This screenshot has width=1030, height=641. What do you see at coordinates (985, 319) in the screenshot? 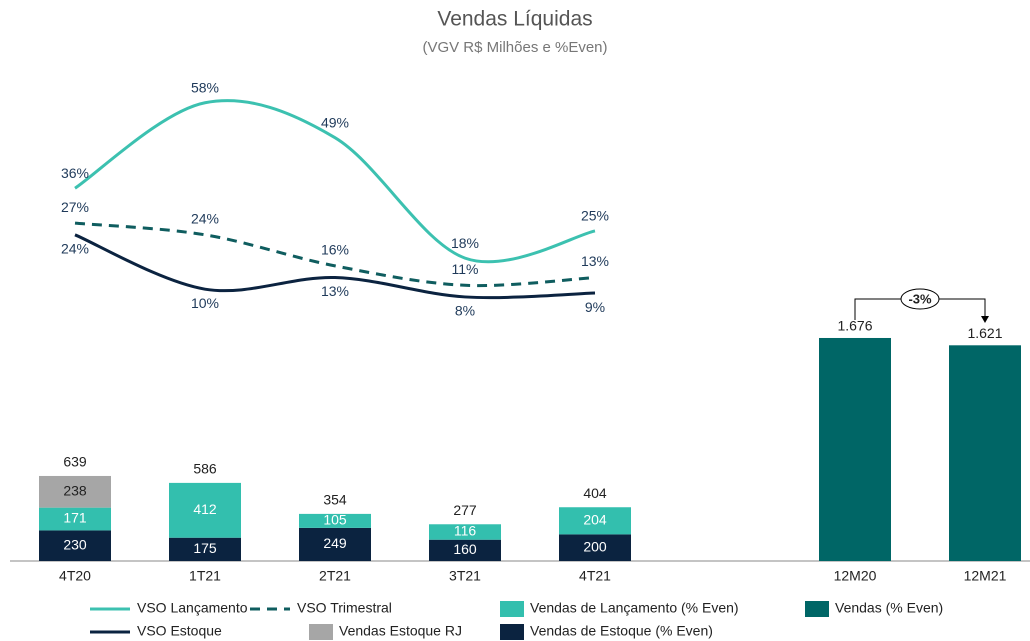
I see `annotation-arrow` at bounding box center [985, 319].